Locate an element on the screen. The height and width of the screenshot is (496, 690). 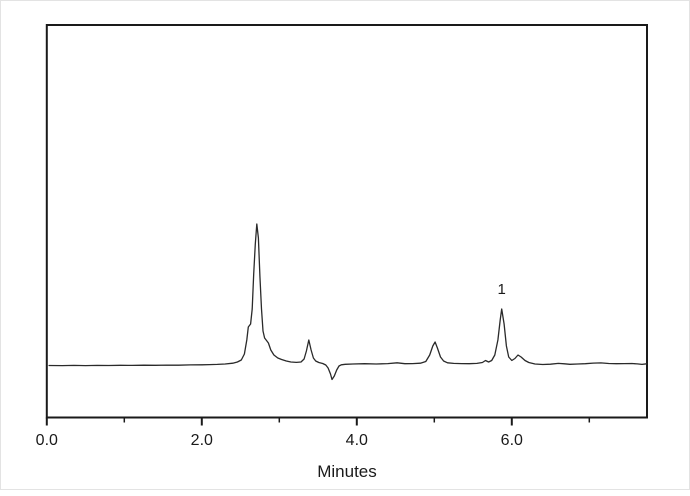
x-axis-ticks is located at coordinates (318, 421).